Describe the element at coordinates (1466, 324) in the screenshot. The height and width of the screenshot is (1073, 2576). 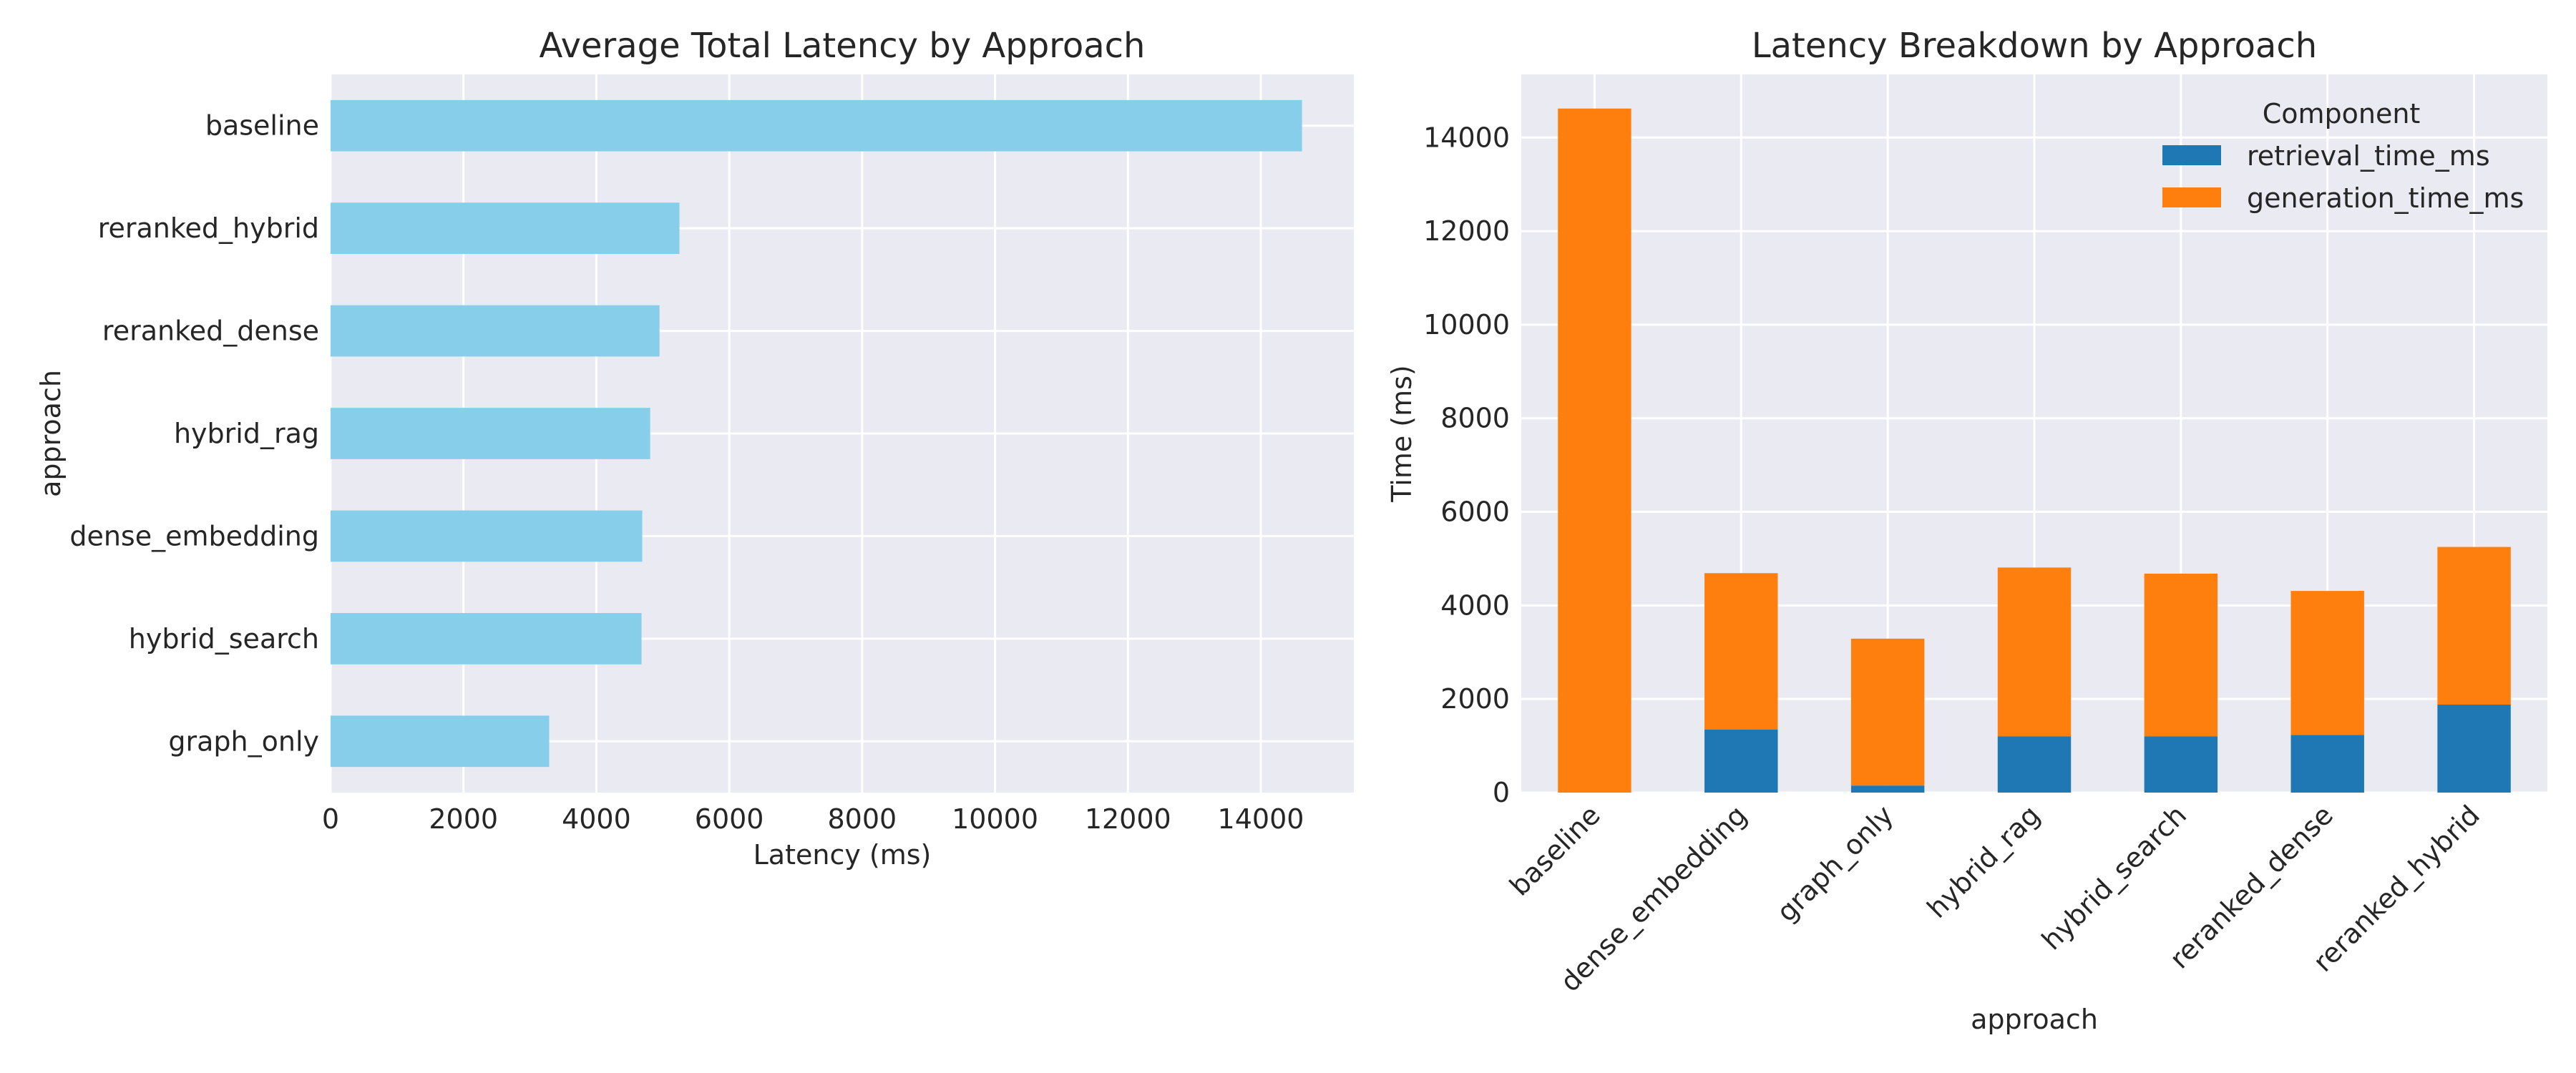
I see `y-tick-label: 10000` at that location.